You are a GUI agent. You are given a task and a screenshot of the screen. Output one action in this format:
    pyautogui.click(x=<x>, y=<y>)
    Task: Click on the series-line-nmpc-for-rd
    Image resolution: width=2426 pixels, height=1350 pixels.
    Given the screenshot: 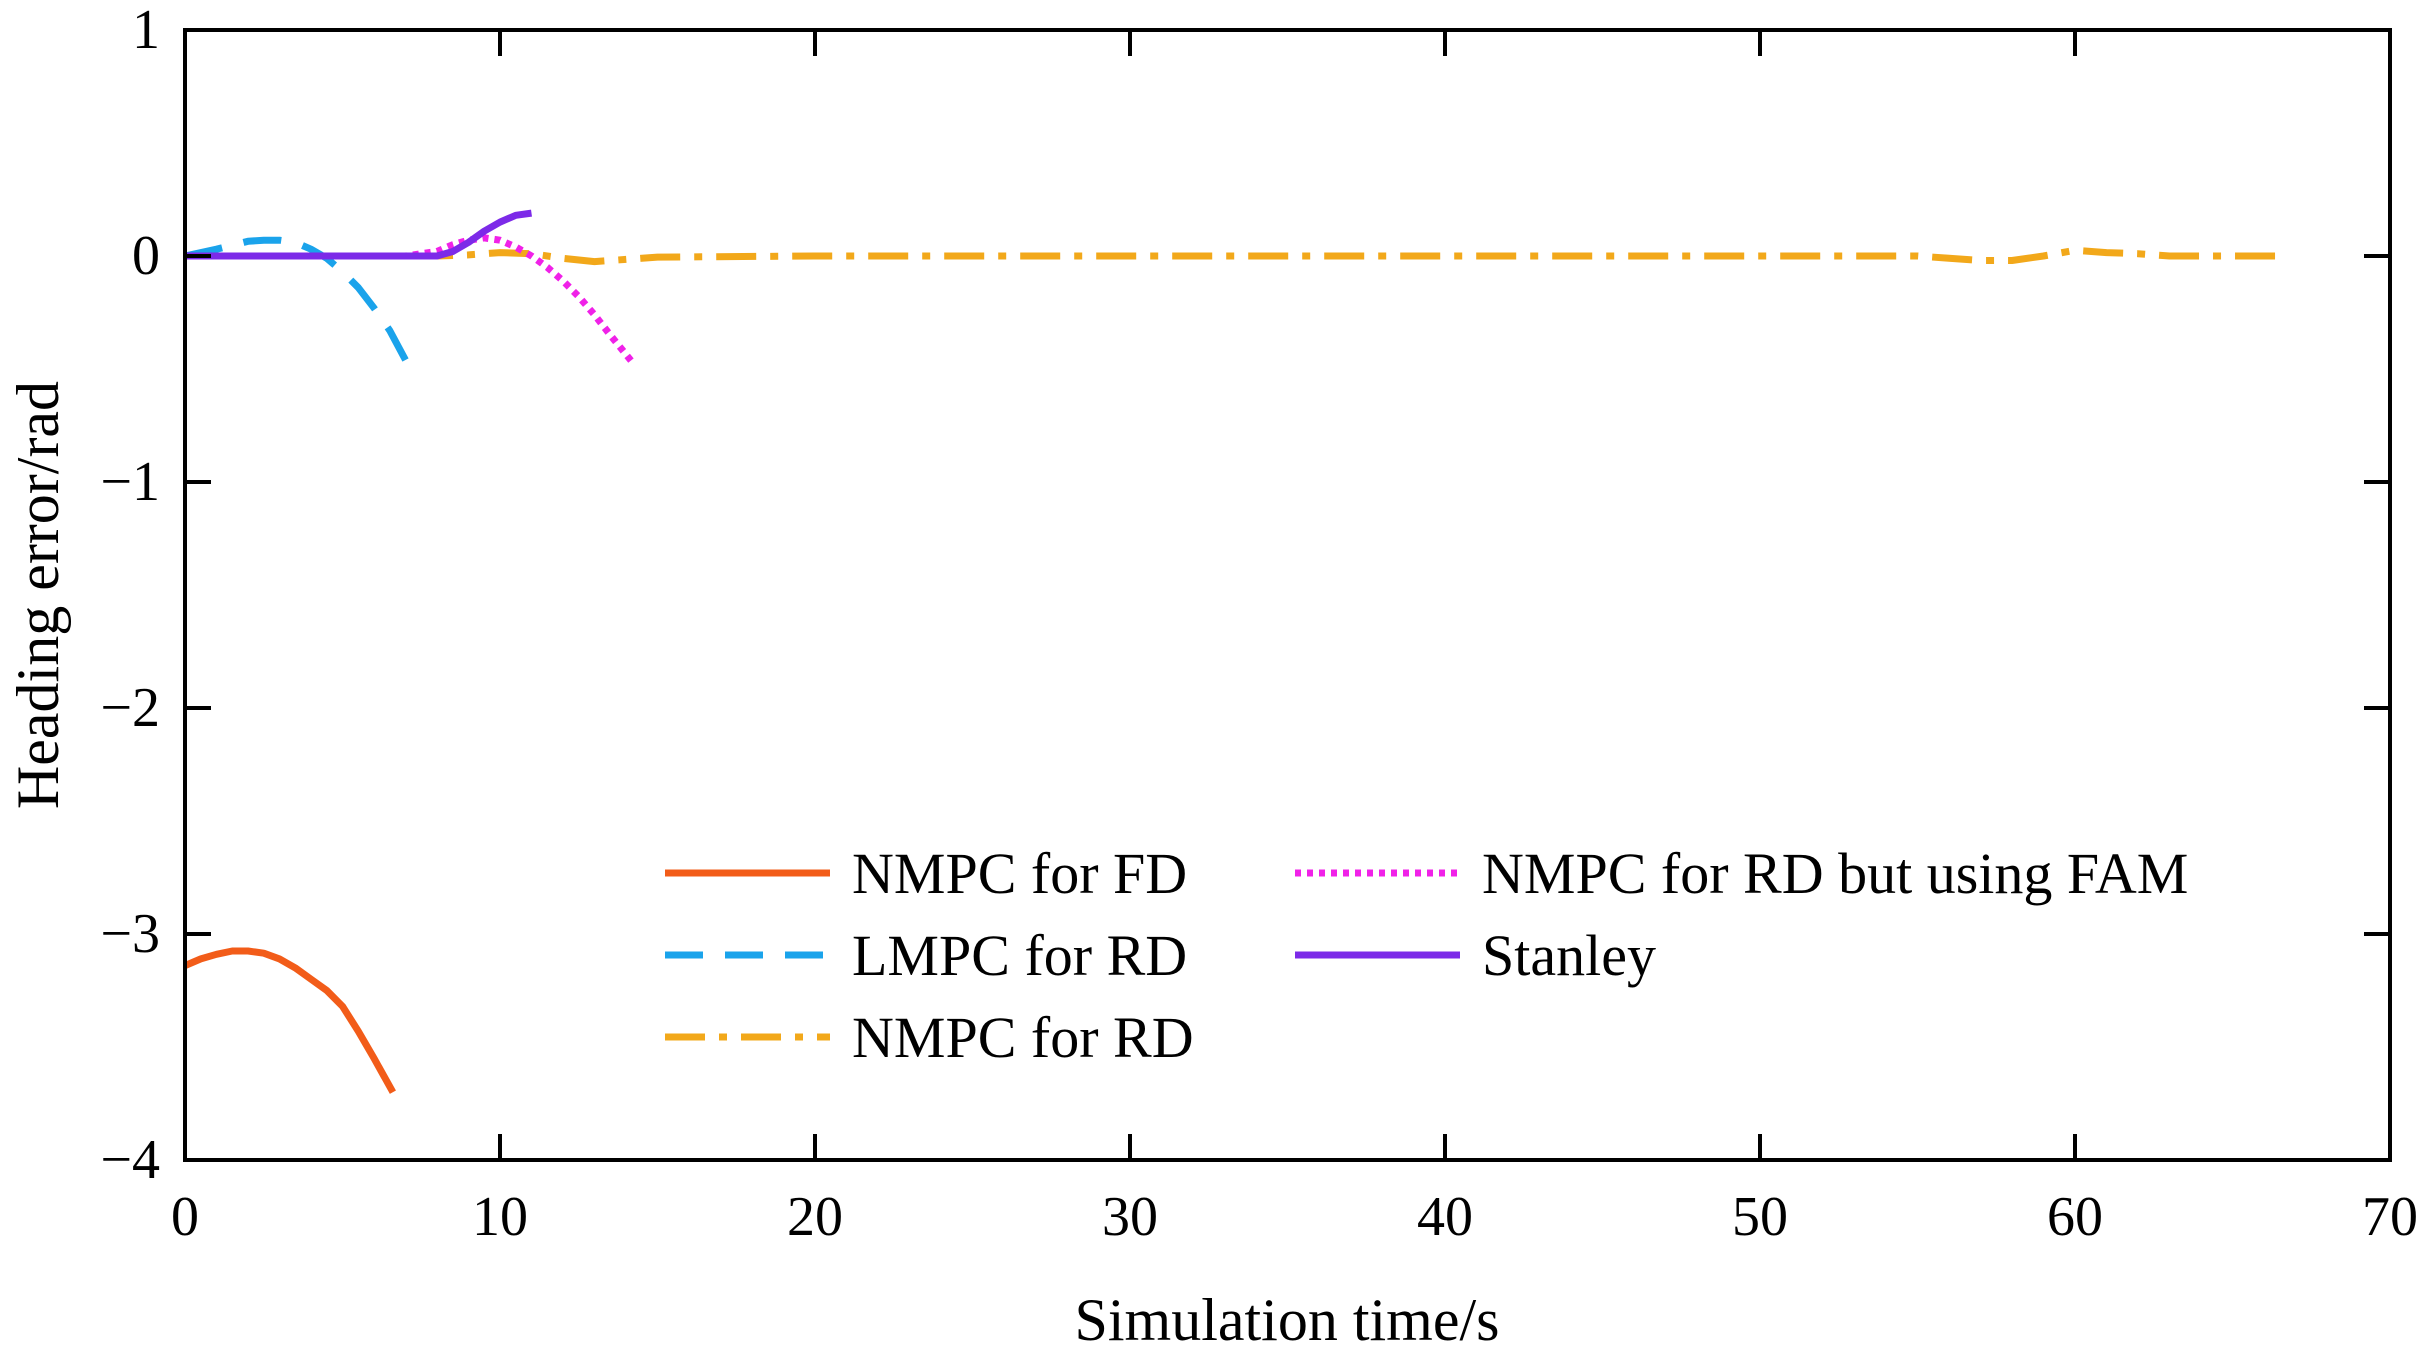 What is the action you would take?
    pyautogui.click(x=1236, y=256)
    